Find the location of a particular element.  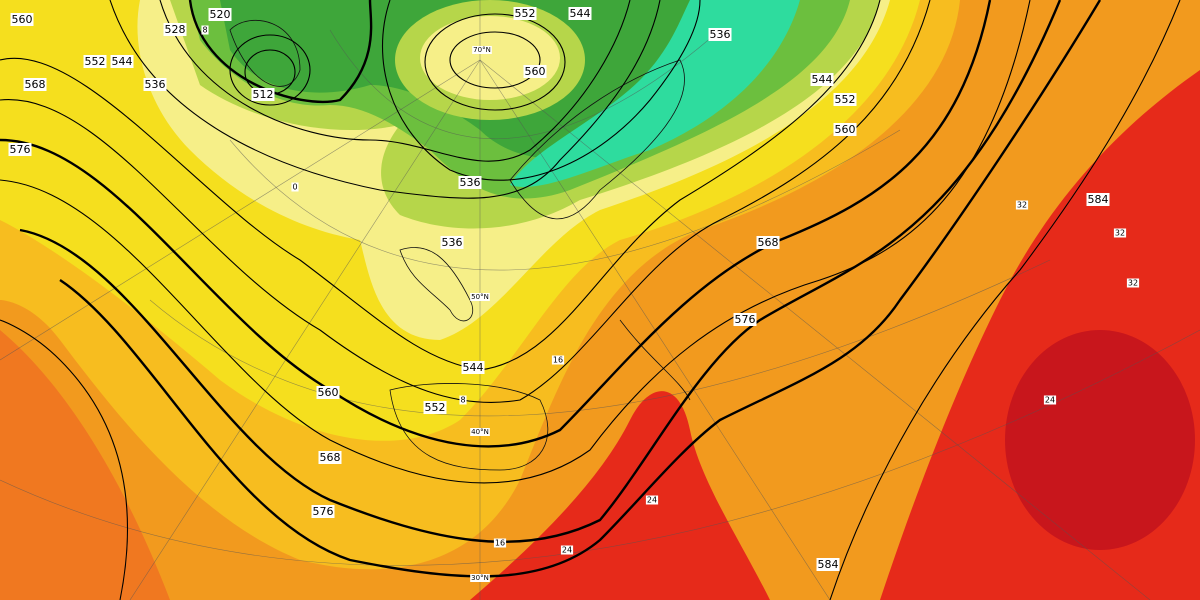

latitude-label: 40°N is located at coordinates (480, 432).